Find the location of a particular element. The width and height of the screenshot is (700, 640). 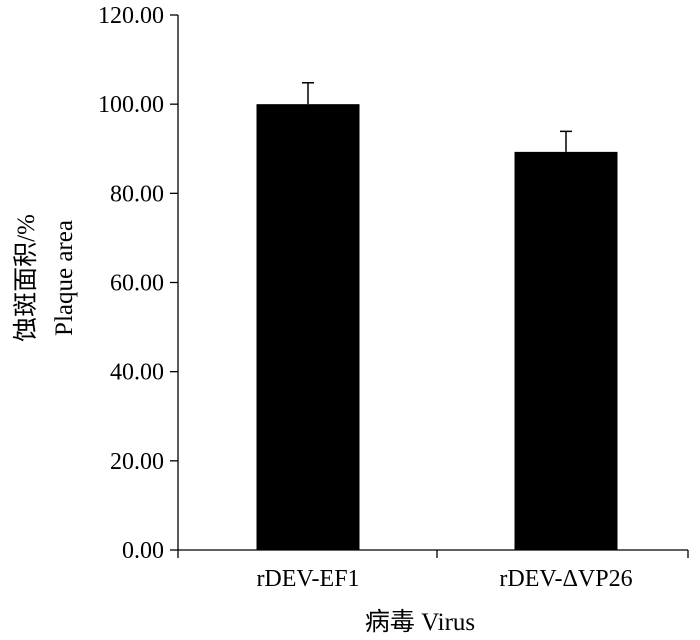

y-tick-label: 120.00 is located at coordinates (131, 16).